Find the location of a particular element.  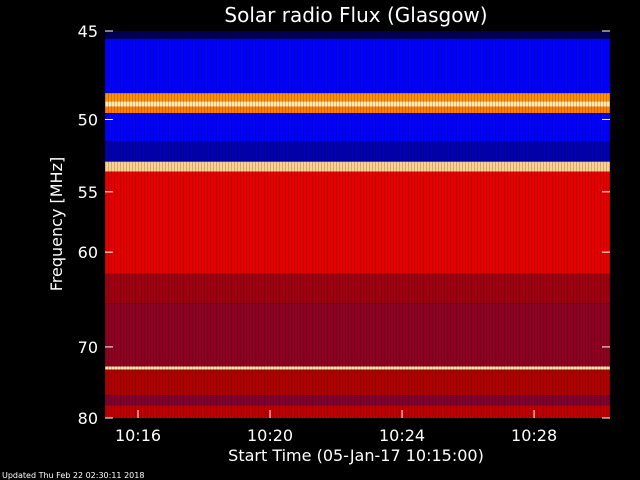

chart-title: Solar radio Flux (Glasgow) is located at coordinates (355, 15).